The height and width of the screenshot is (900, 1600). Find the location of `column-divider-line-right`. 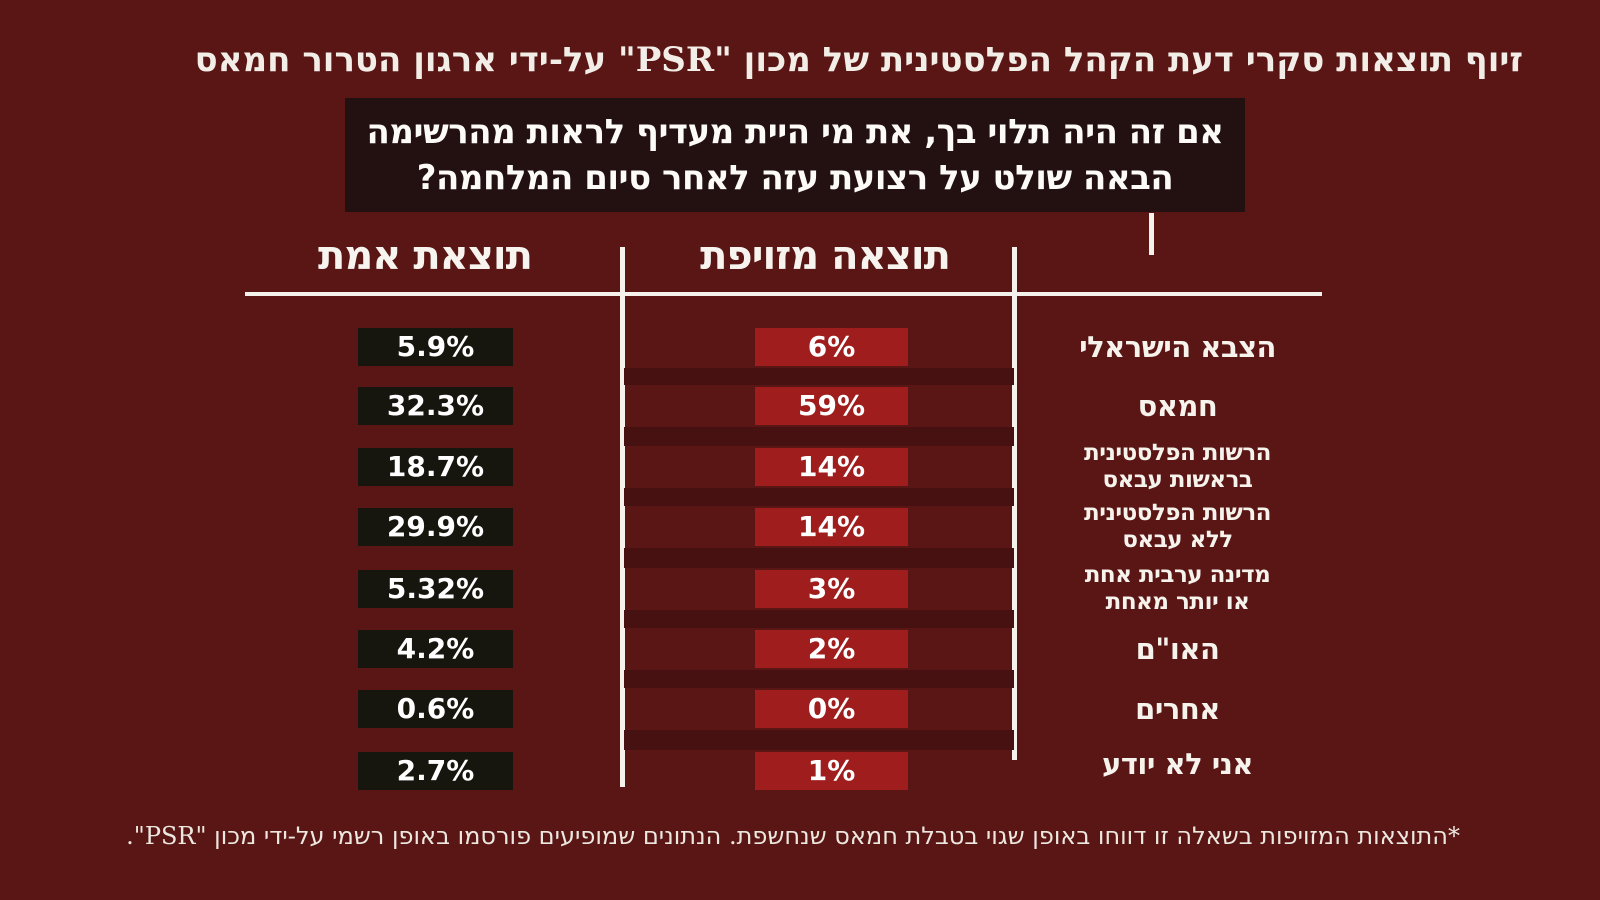

column-divider-line-right is located at coordinates (1014, 503).